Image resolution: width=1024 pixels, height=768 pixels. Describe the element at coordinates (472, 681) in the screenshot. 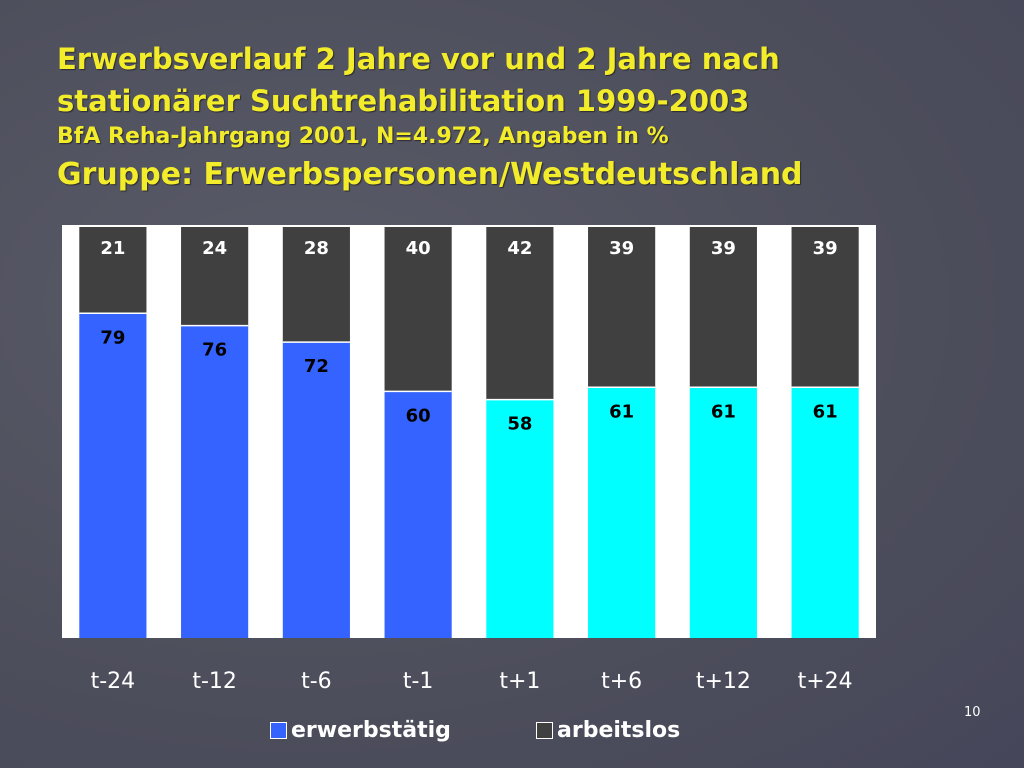

I see `x-axis-ticks: t-24 t-12 t-6 t-1 t+1 t+6 t+12 t+24` at that location.